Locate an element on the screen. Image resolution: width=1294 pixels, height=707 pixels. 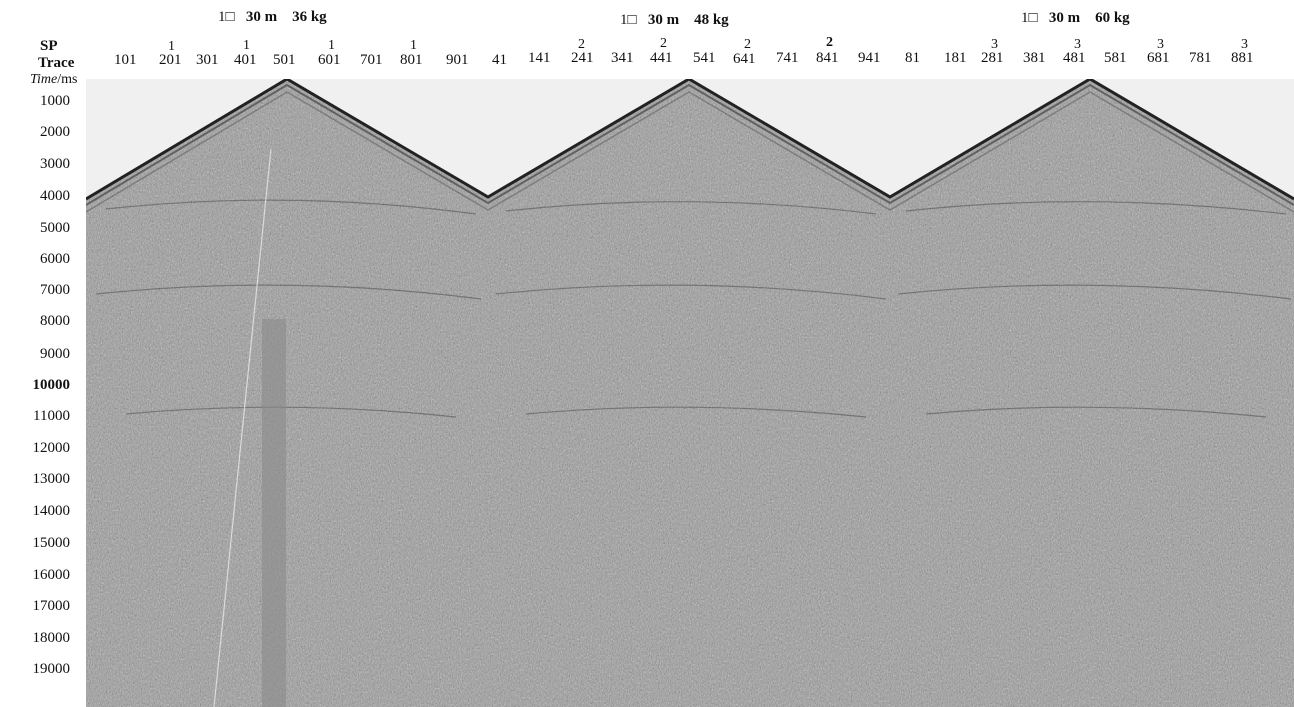
shot-title-1-depth: 30 m is located at coordinates (261, 17).